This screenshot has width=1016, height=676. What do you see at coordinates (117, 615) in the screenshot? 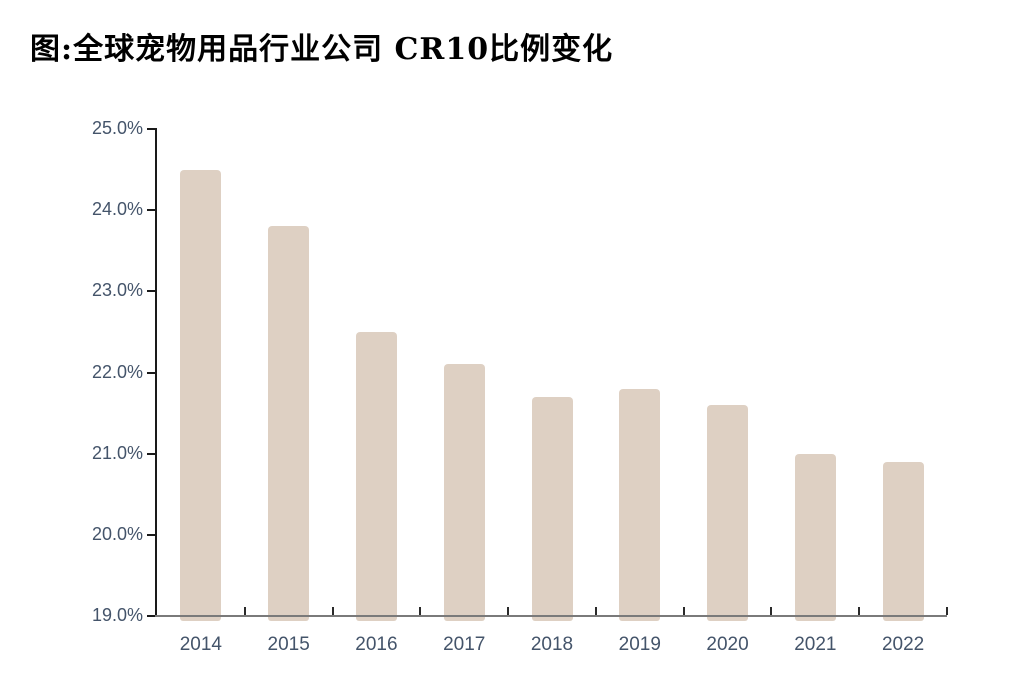
I see `y-tick-label: 19.0%` at bounding box center [117, 615].